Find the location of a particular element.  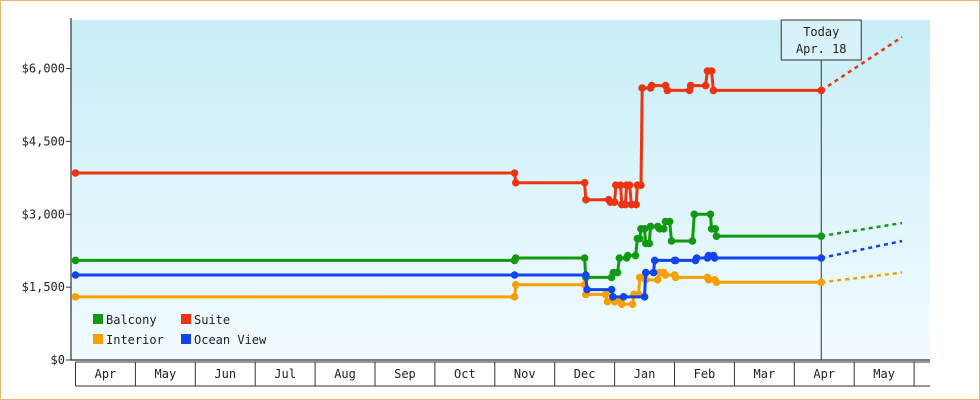

legend-label-balcony: Balcony is located at coordinates (131, 320).